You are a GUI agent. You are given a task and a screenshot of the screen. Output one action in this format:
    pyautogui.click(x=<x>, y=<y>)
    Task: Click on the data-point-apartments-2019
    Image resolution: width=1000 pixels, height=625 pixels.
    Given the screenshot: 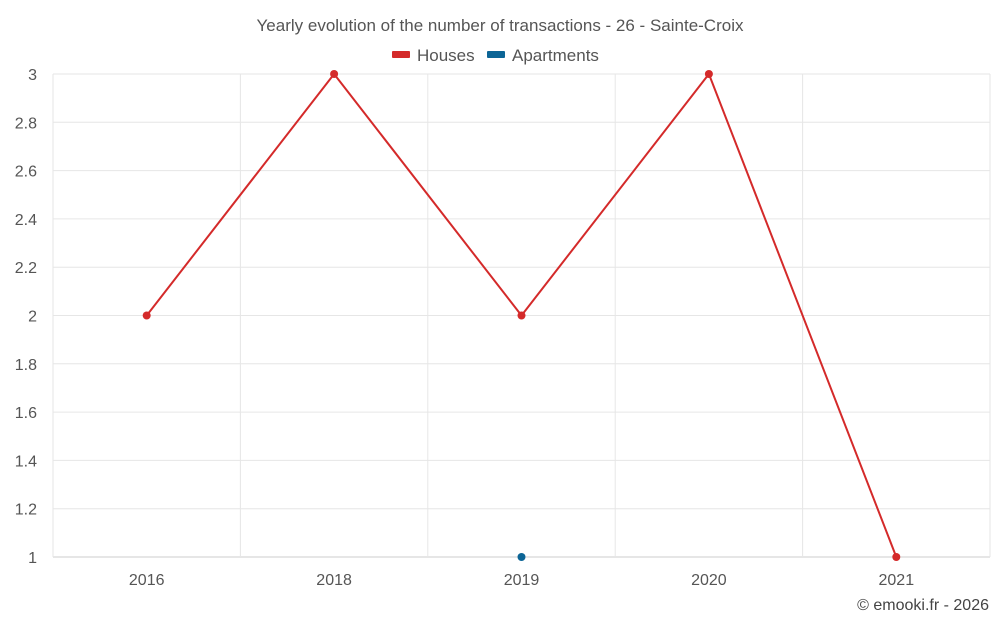 What is the action you would take?
    pyautogui.click(x=521, y=557)
    